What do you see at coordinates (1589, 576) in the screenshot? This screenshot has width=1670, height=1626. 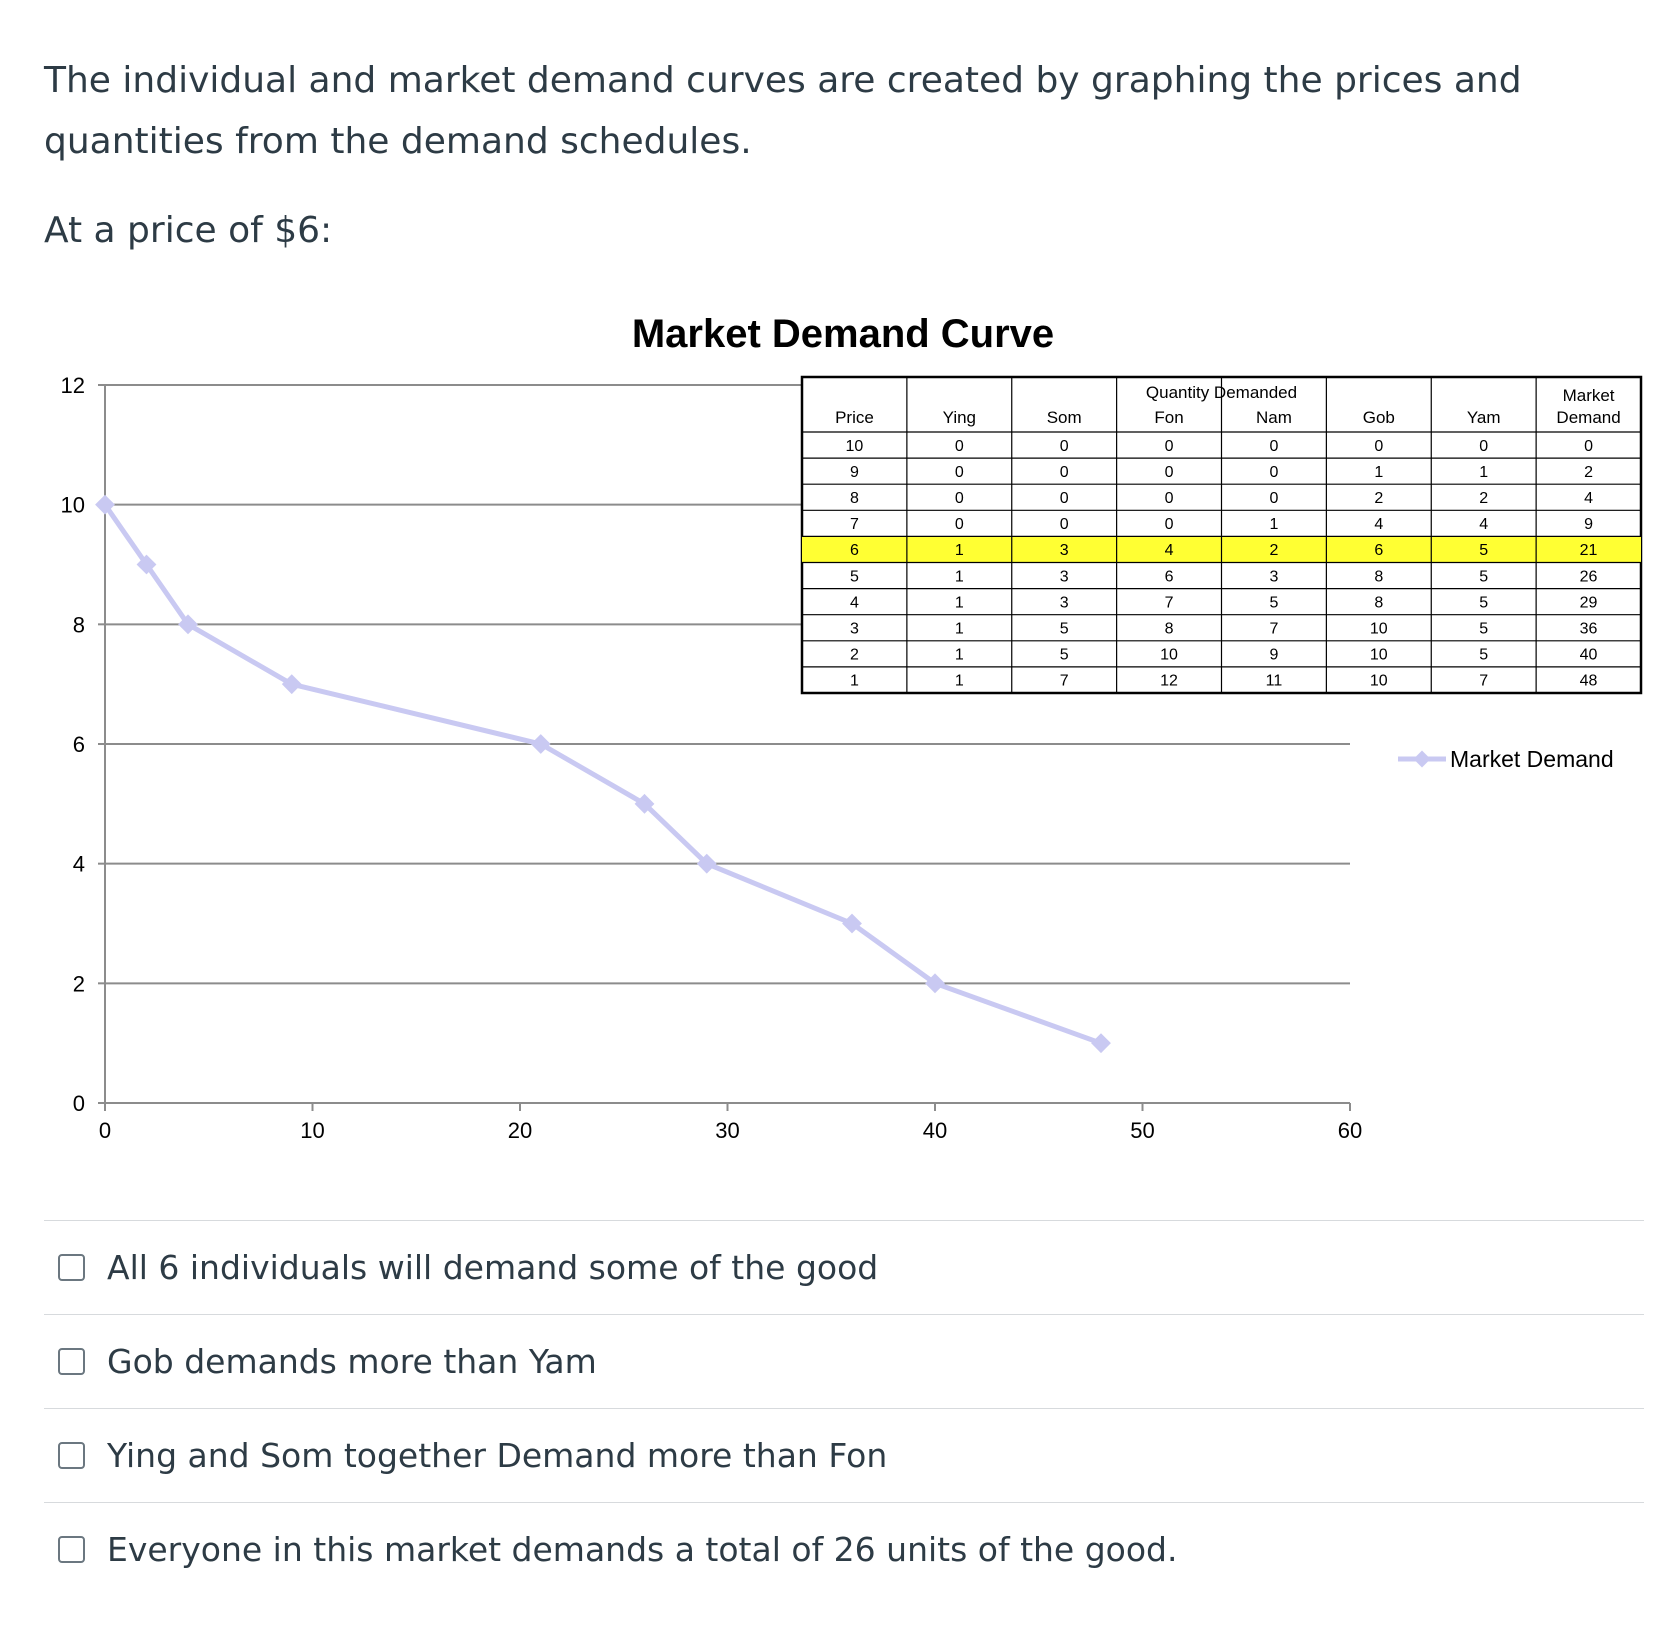 I see `table-cell: 26` at bounding box center [1589, 576].